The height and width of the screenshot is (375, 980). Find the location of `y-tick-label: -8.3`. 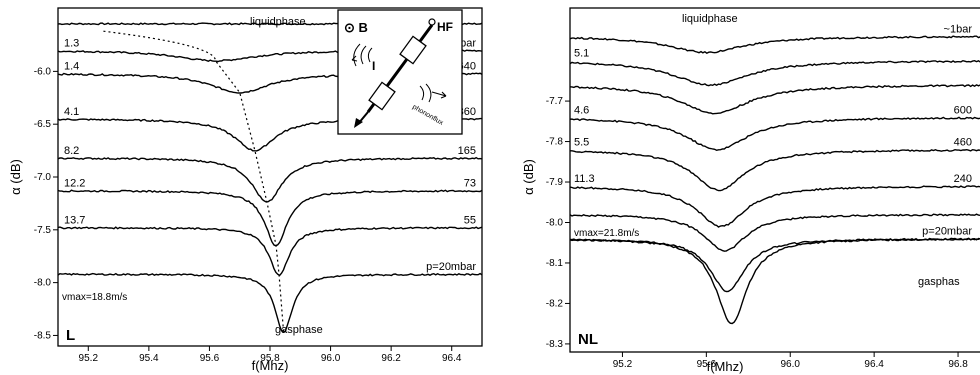

y-tick-label: -8.3 is located at coordinates (555, 344).